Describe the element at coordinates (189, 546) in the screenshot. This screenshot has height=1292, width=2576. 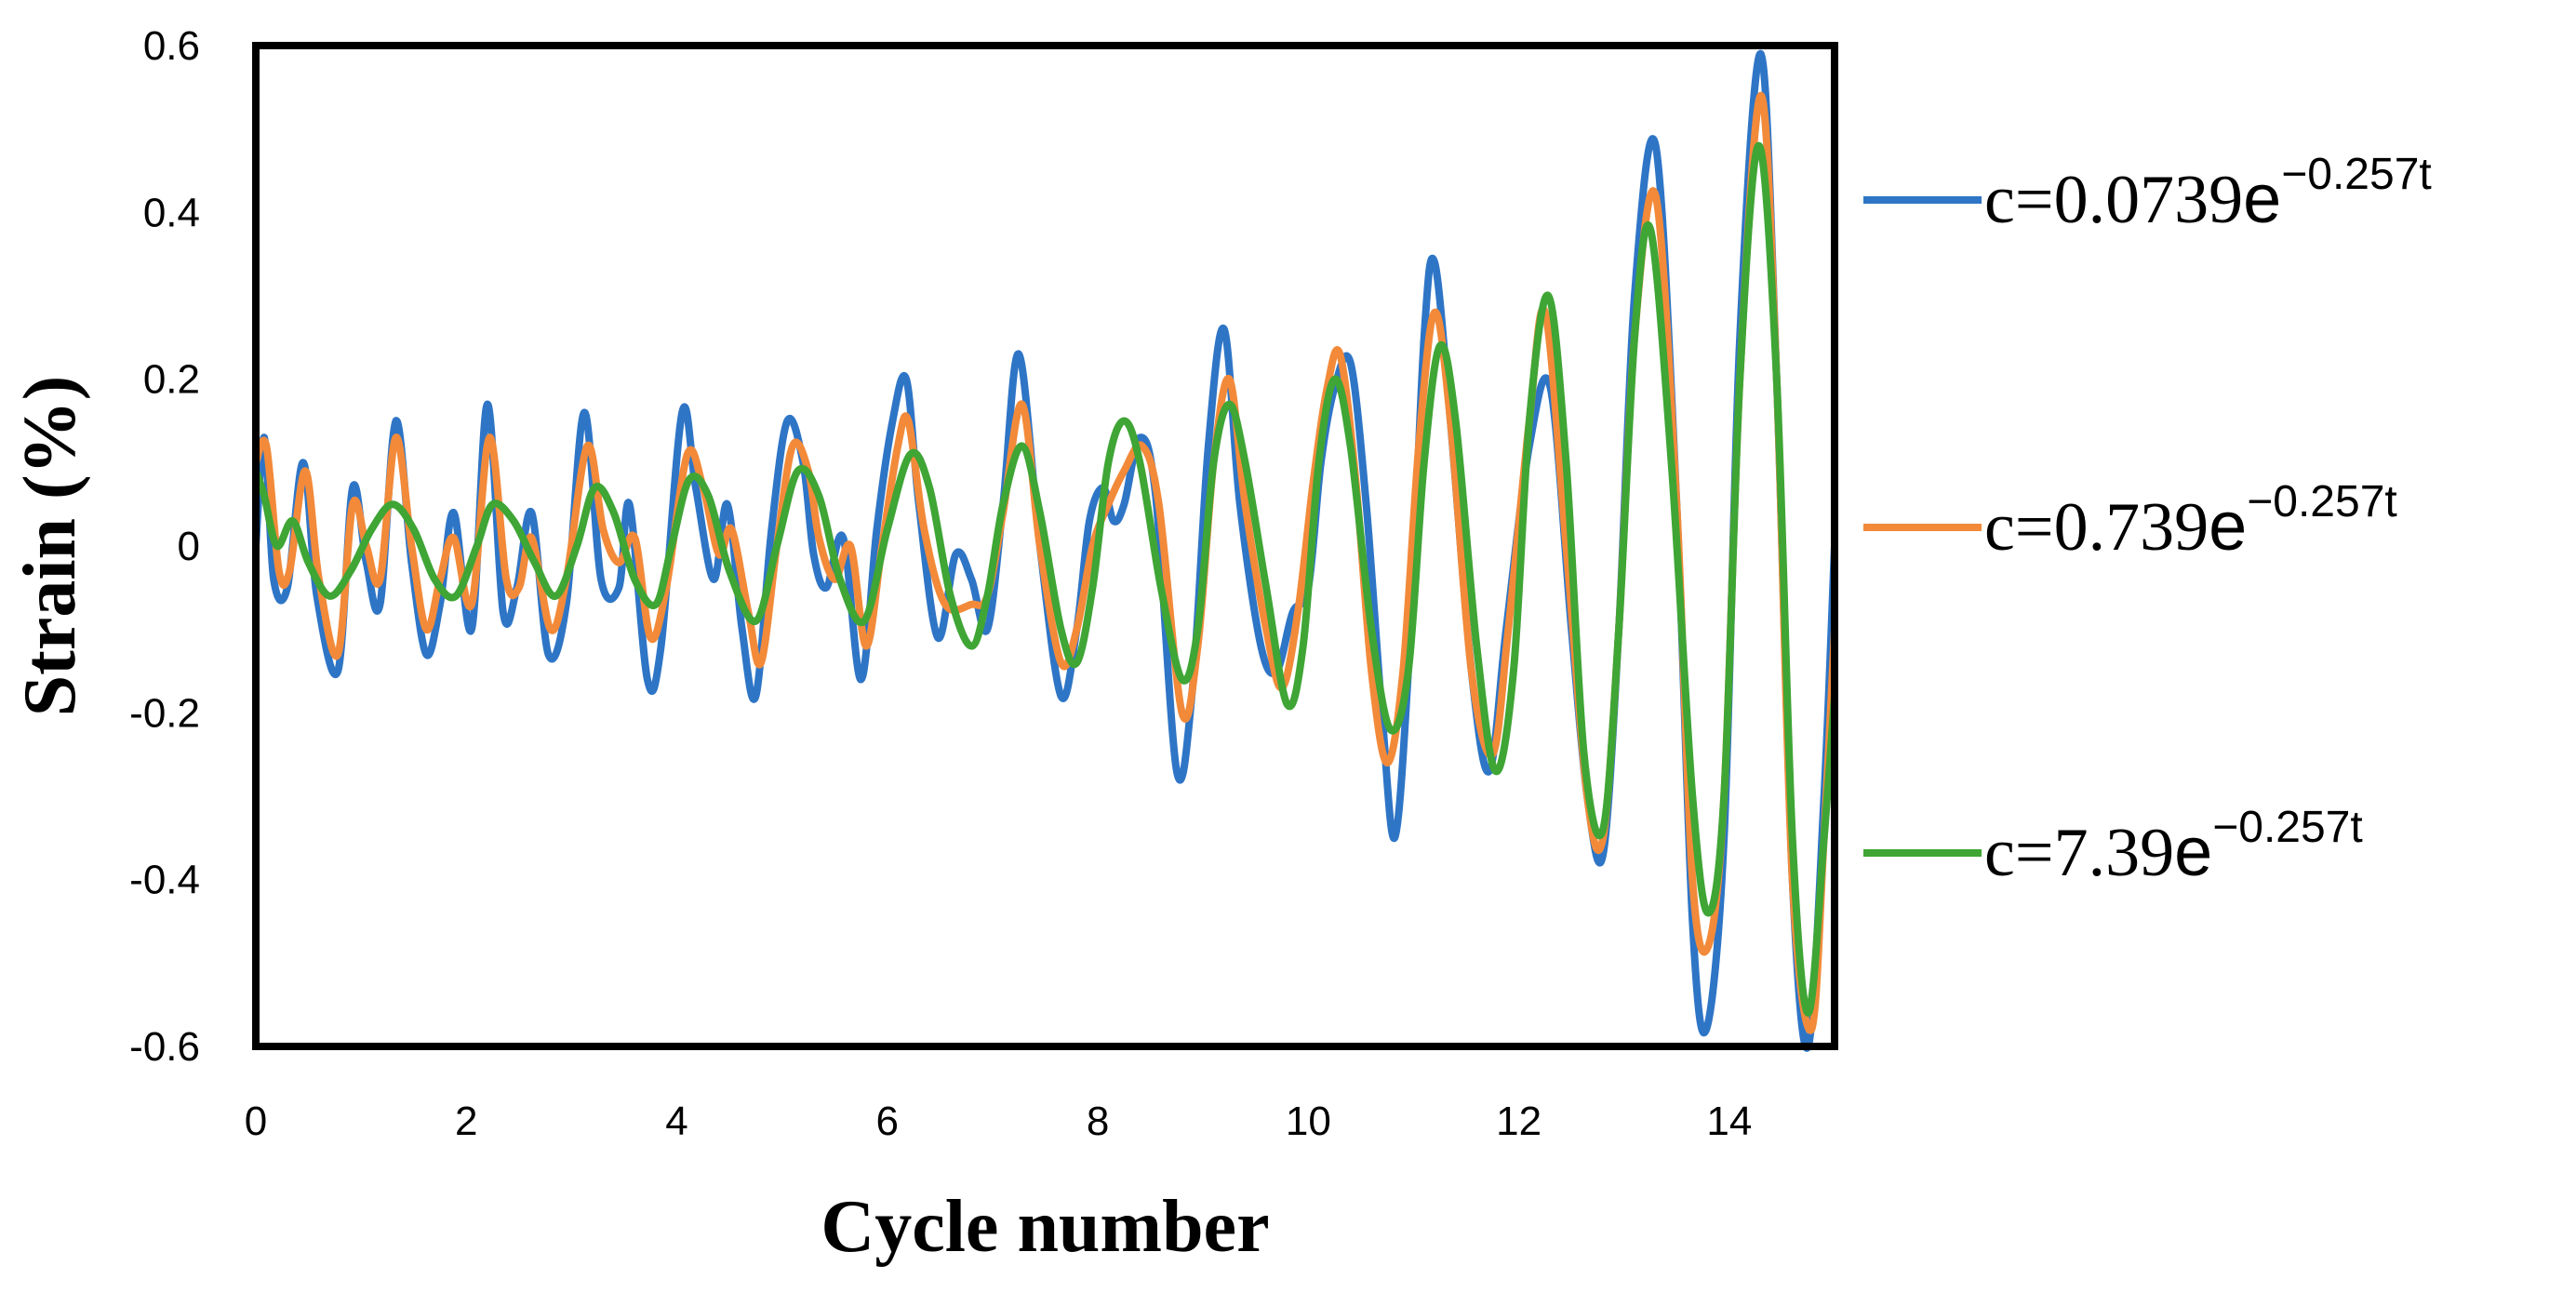
I see `y-tick-label: 0` at that location.